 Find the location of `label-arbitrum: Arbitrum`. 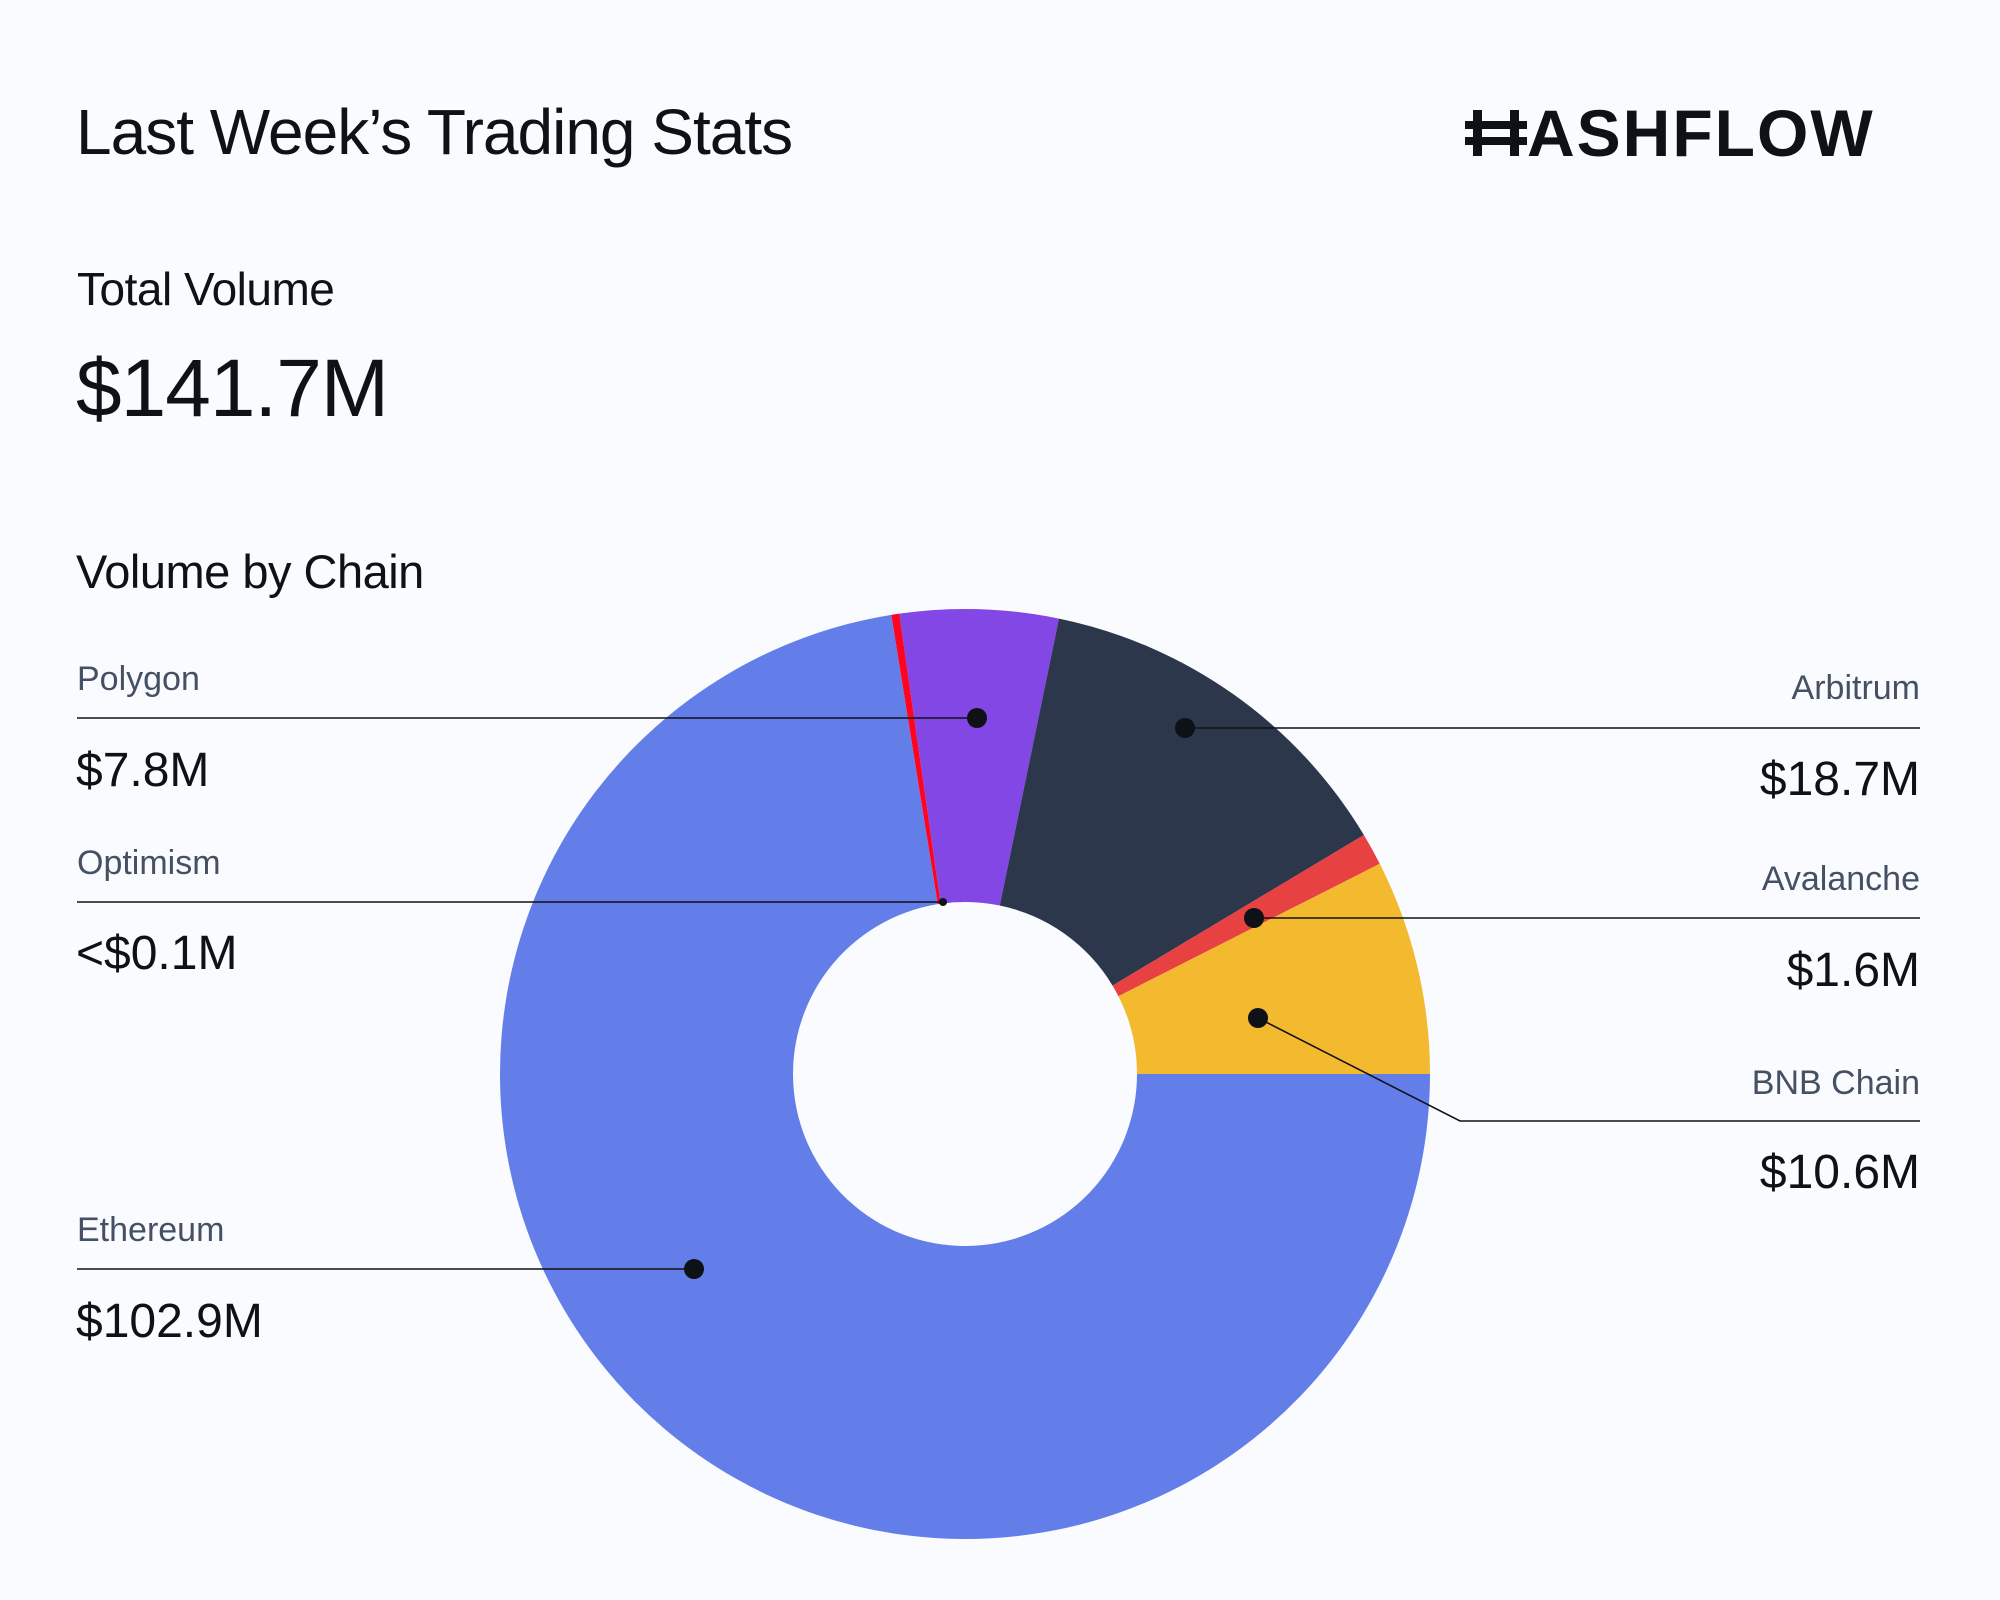

label-arbitrum: Arbitrum is located at coordinates (1855, 688).